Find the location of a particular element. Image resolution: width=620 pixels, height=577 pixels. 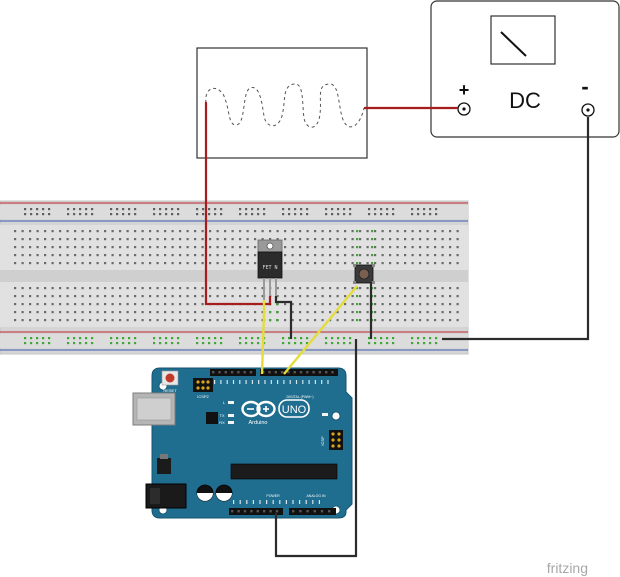

analog-label: ANALOG IN is located at coordinates (316, 496).